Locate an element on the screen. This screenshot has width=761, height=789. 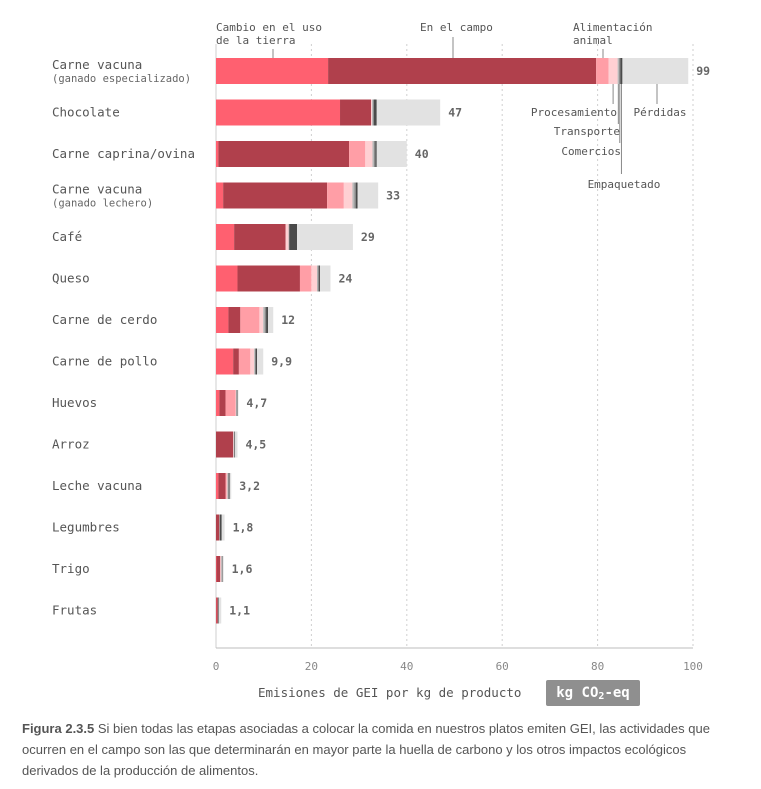
total-label: 1,6 is located at coordinates (242, 569).